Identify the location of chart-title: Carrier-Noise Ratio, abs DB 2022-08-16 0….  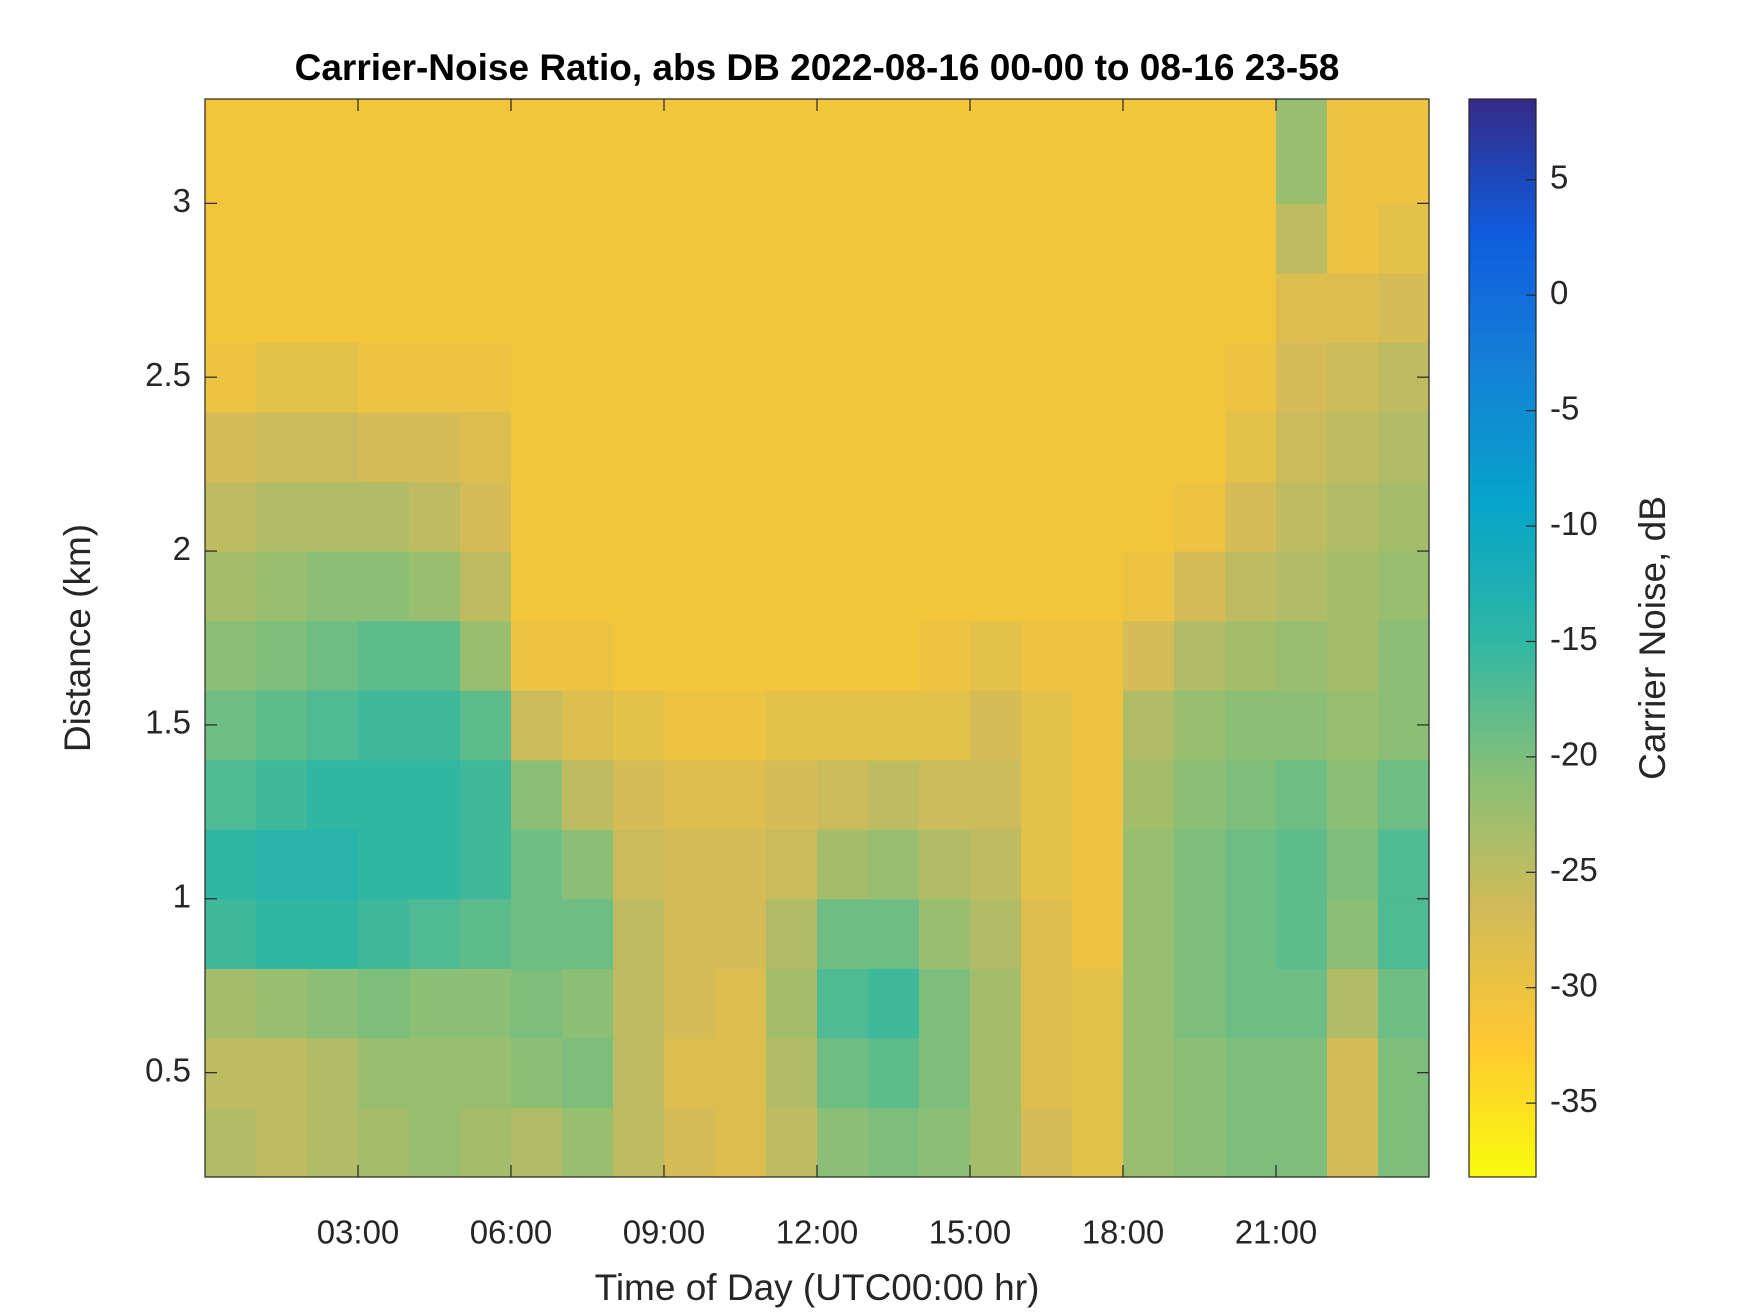
(817, 67).